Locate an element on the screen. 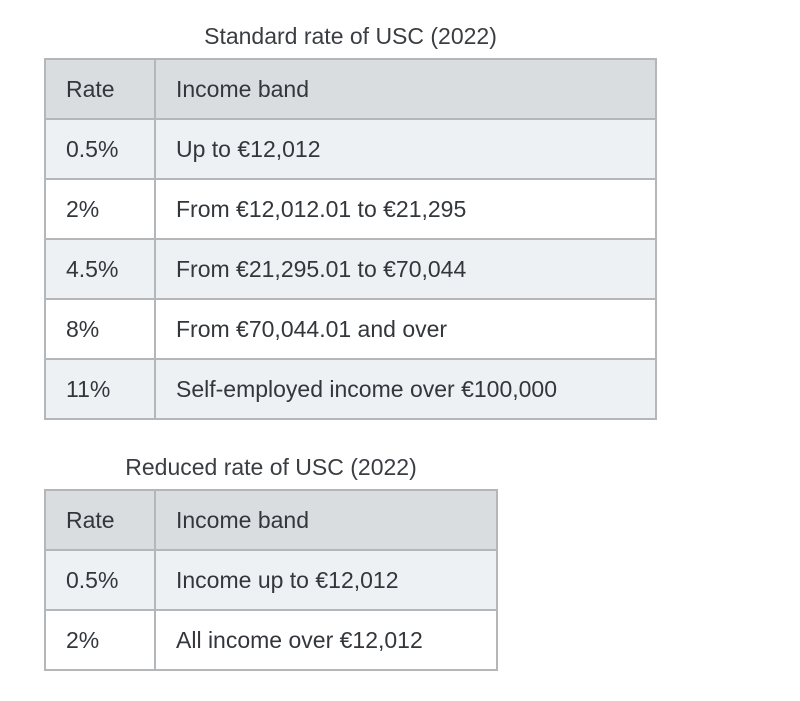  income-band-cell: From €70,044.01 and over is located at coordinates (405, 329).